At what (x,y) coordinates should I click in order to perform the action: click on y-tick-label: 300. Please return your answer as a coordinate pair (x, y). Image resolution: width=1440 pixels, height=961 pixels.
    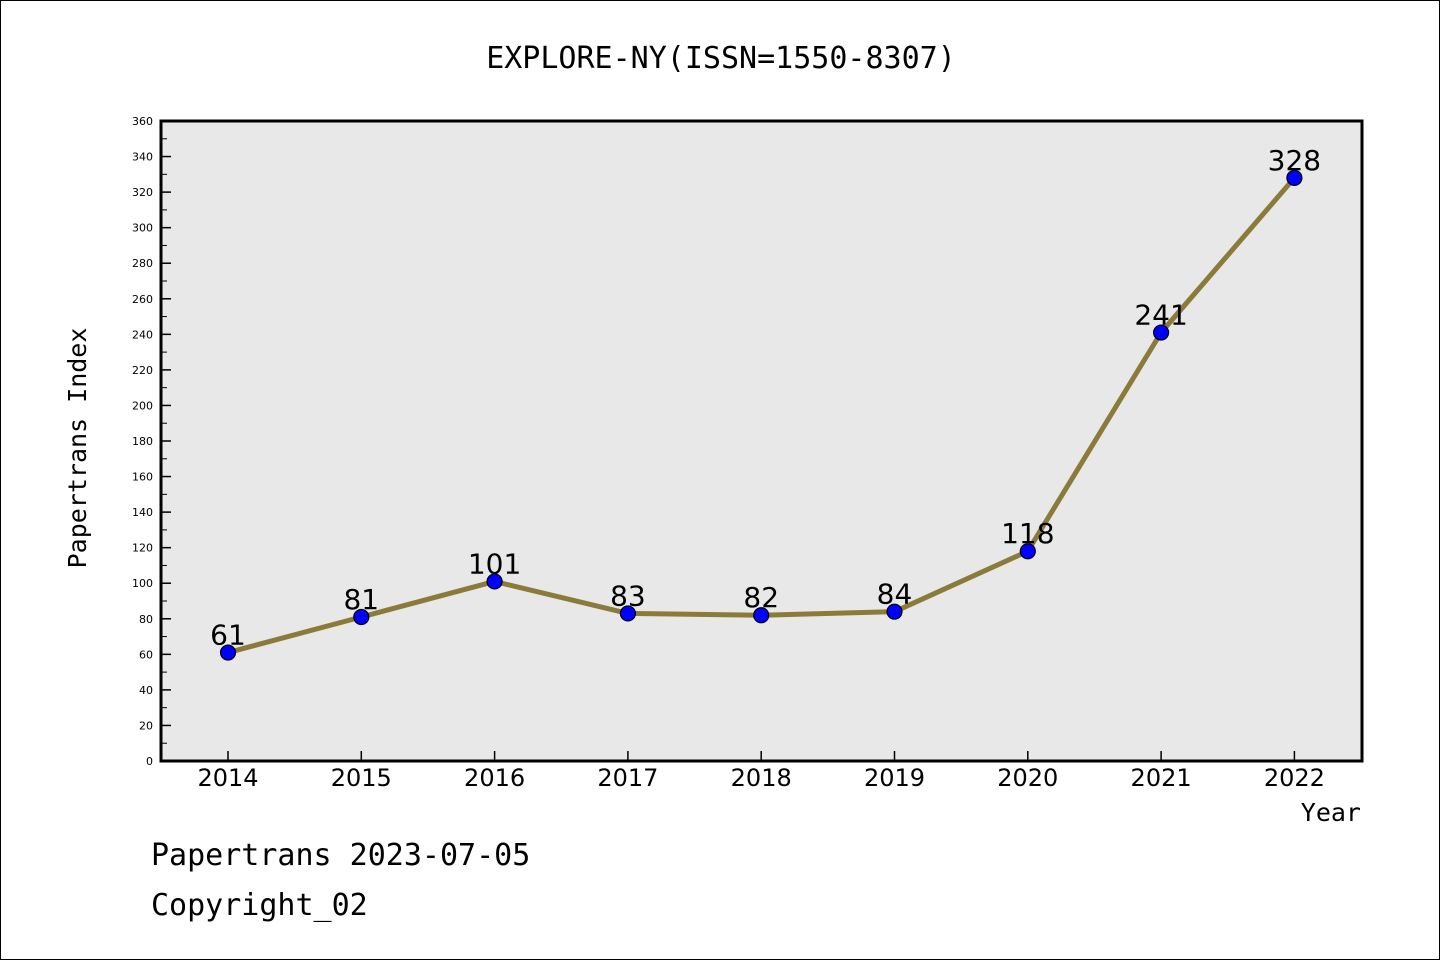
    Looking at the image, I should click on (142, 228).